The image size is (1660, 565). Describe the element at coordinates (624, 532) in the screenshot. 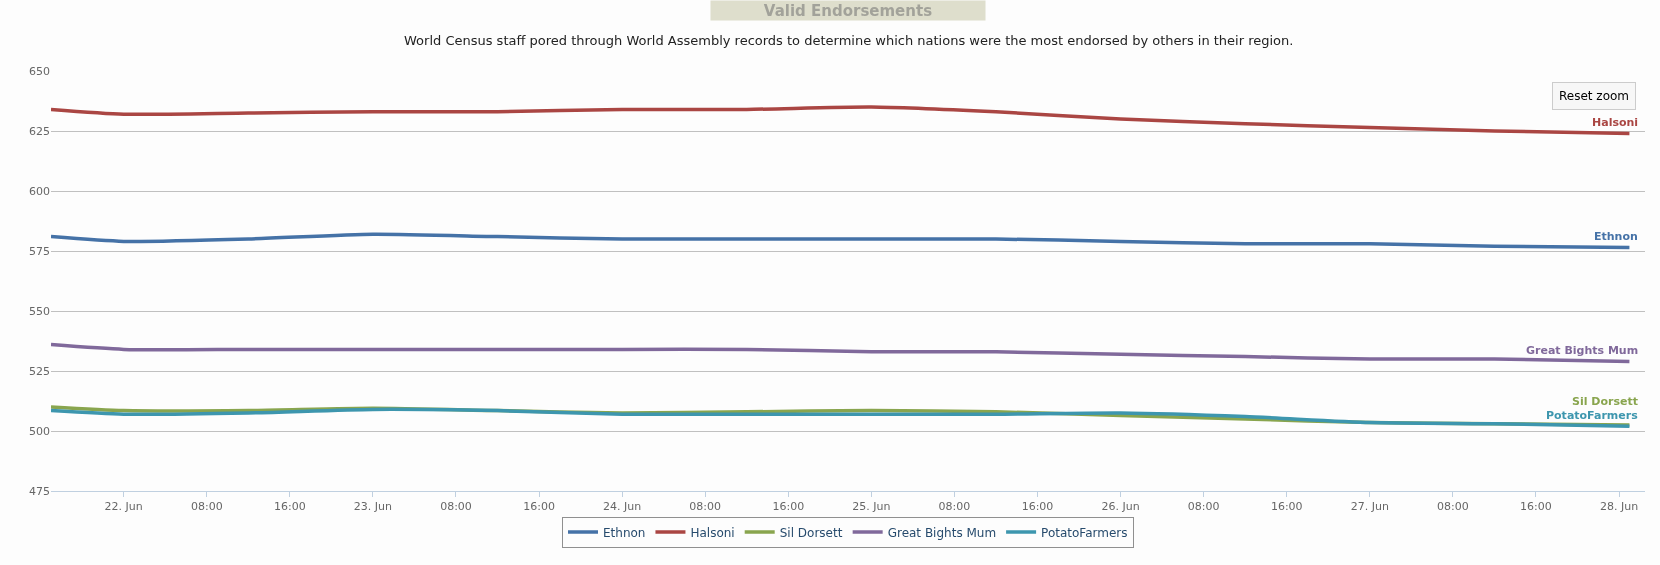

I see `legend-label: Ethnon` at that location.